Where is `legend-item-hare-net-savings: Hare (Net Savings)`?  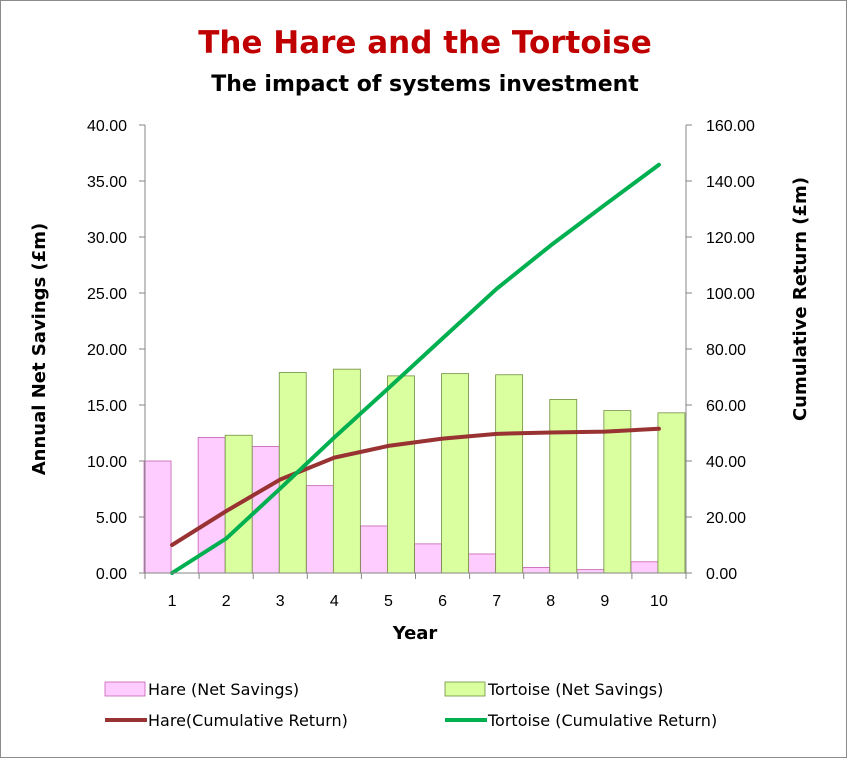
legend-item-hare-net-savings: Hare (Net Savings) is located at coordinates (201, 689).